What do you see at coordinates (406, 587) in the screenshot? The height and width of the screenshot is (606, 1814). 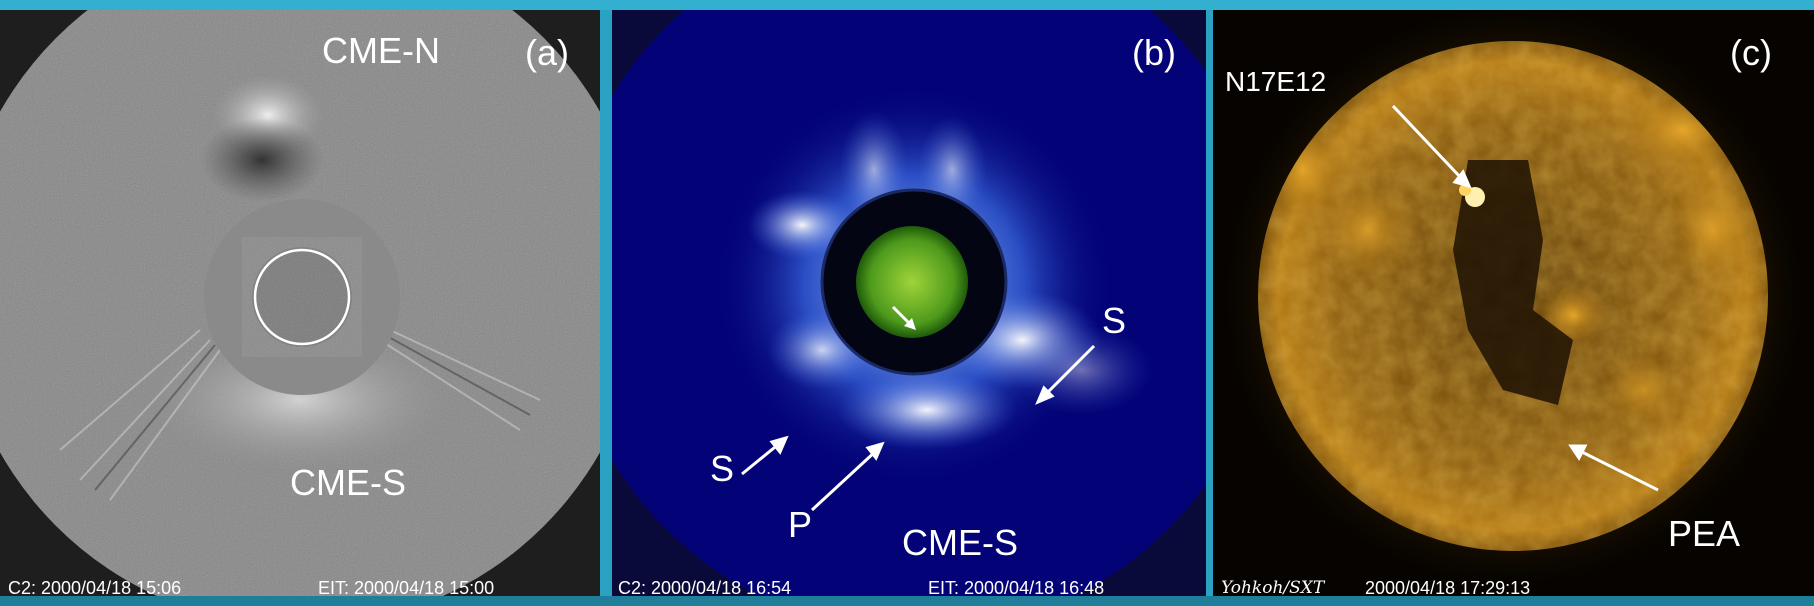 I see `panel-a-footer-eit: EIT: 2000/04/18 15:00` at bounding box center [406, 587].